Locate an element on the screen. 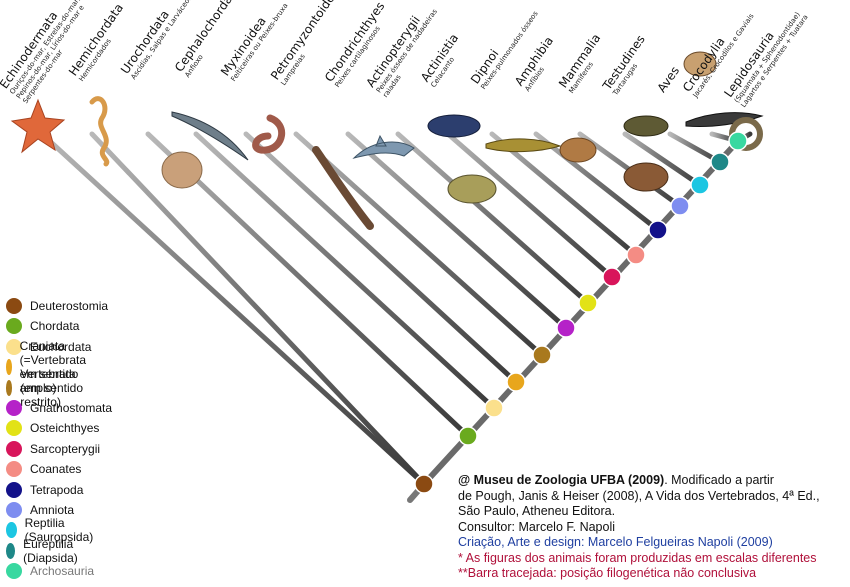 This screenshot has width=850, height=587. lamprey-icon is located at coordinates (343, 188).